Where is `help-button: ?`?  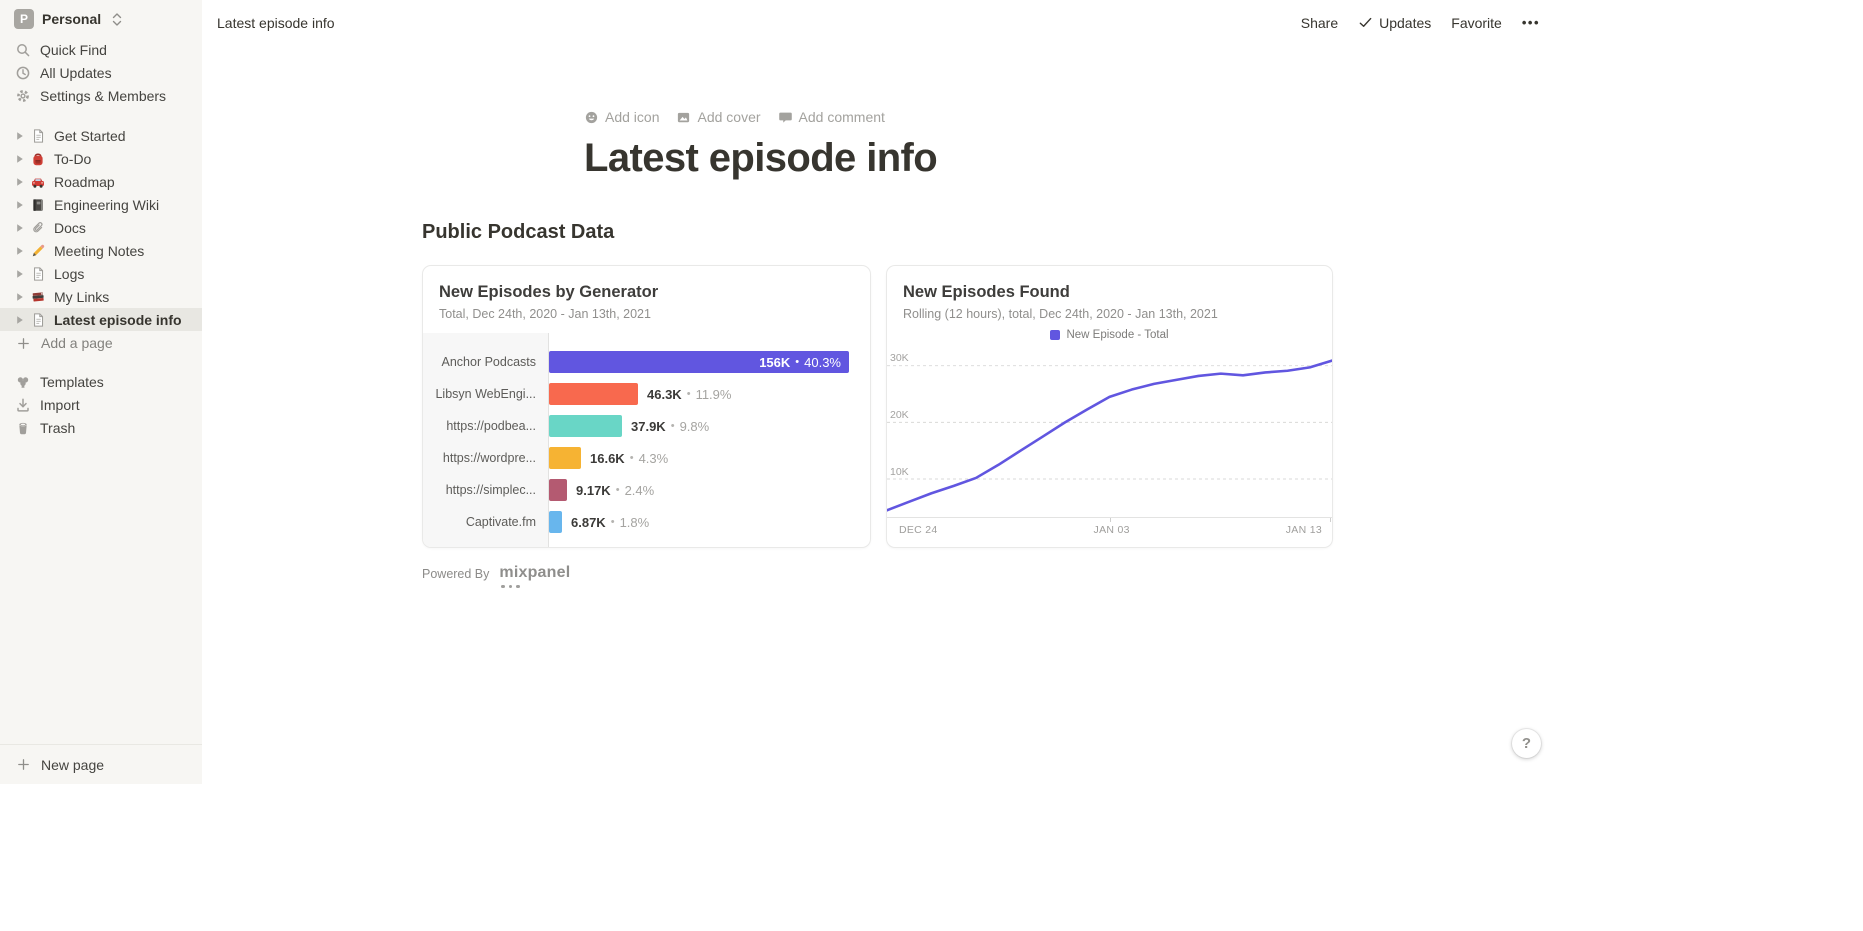
help-button: ? is located at coordinates (1526, 743).